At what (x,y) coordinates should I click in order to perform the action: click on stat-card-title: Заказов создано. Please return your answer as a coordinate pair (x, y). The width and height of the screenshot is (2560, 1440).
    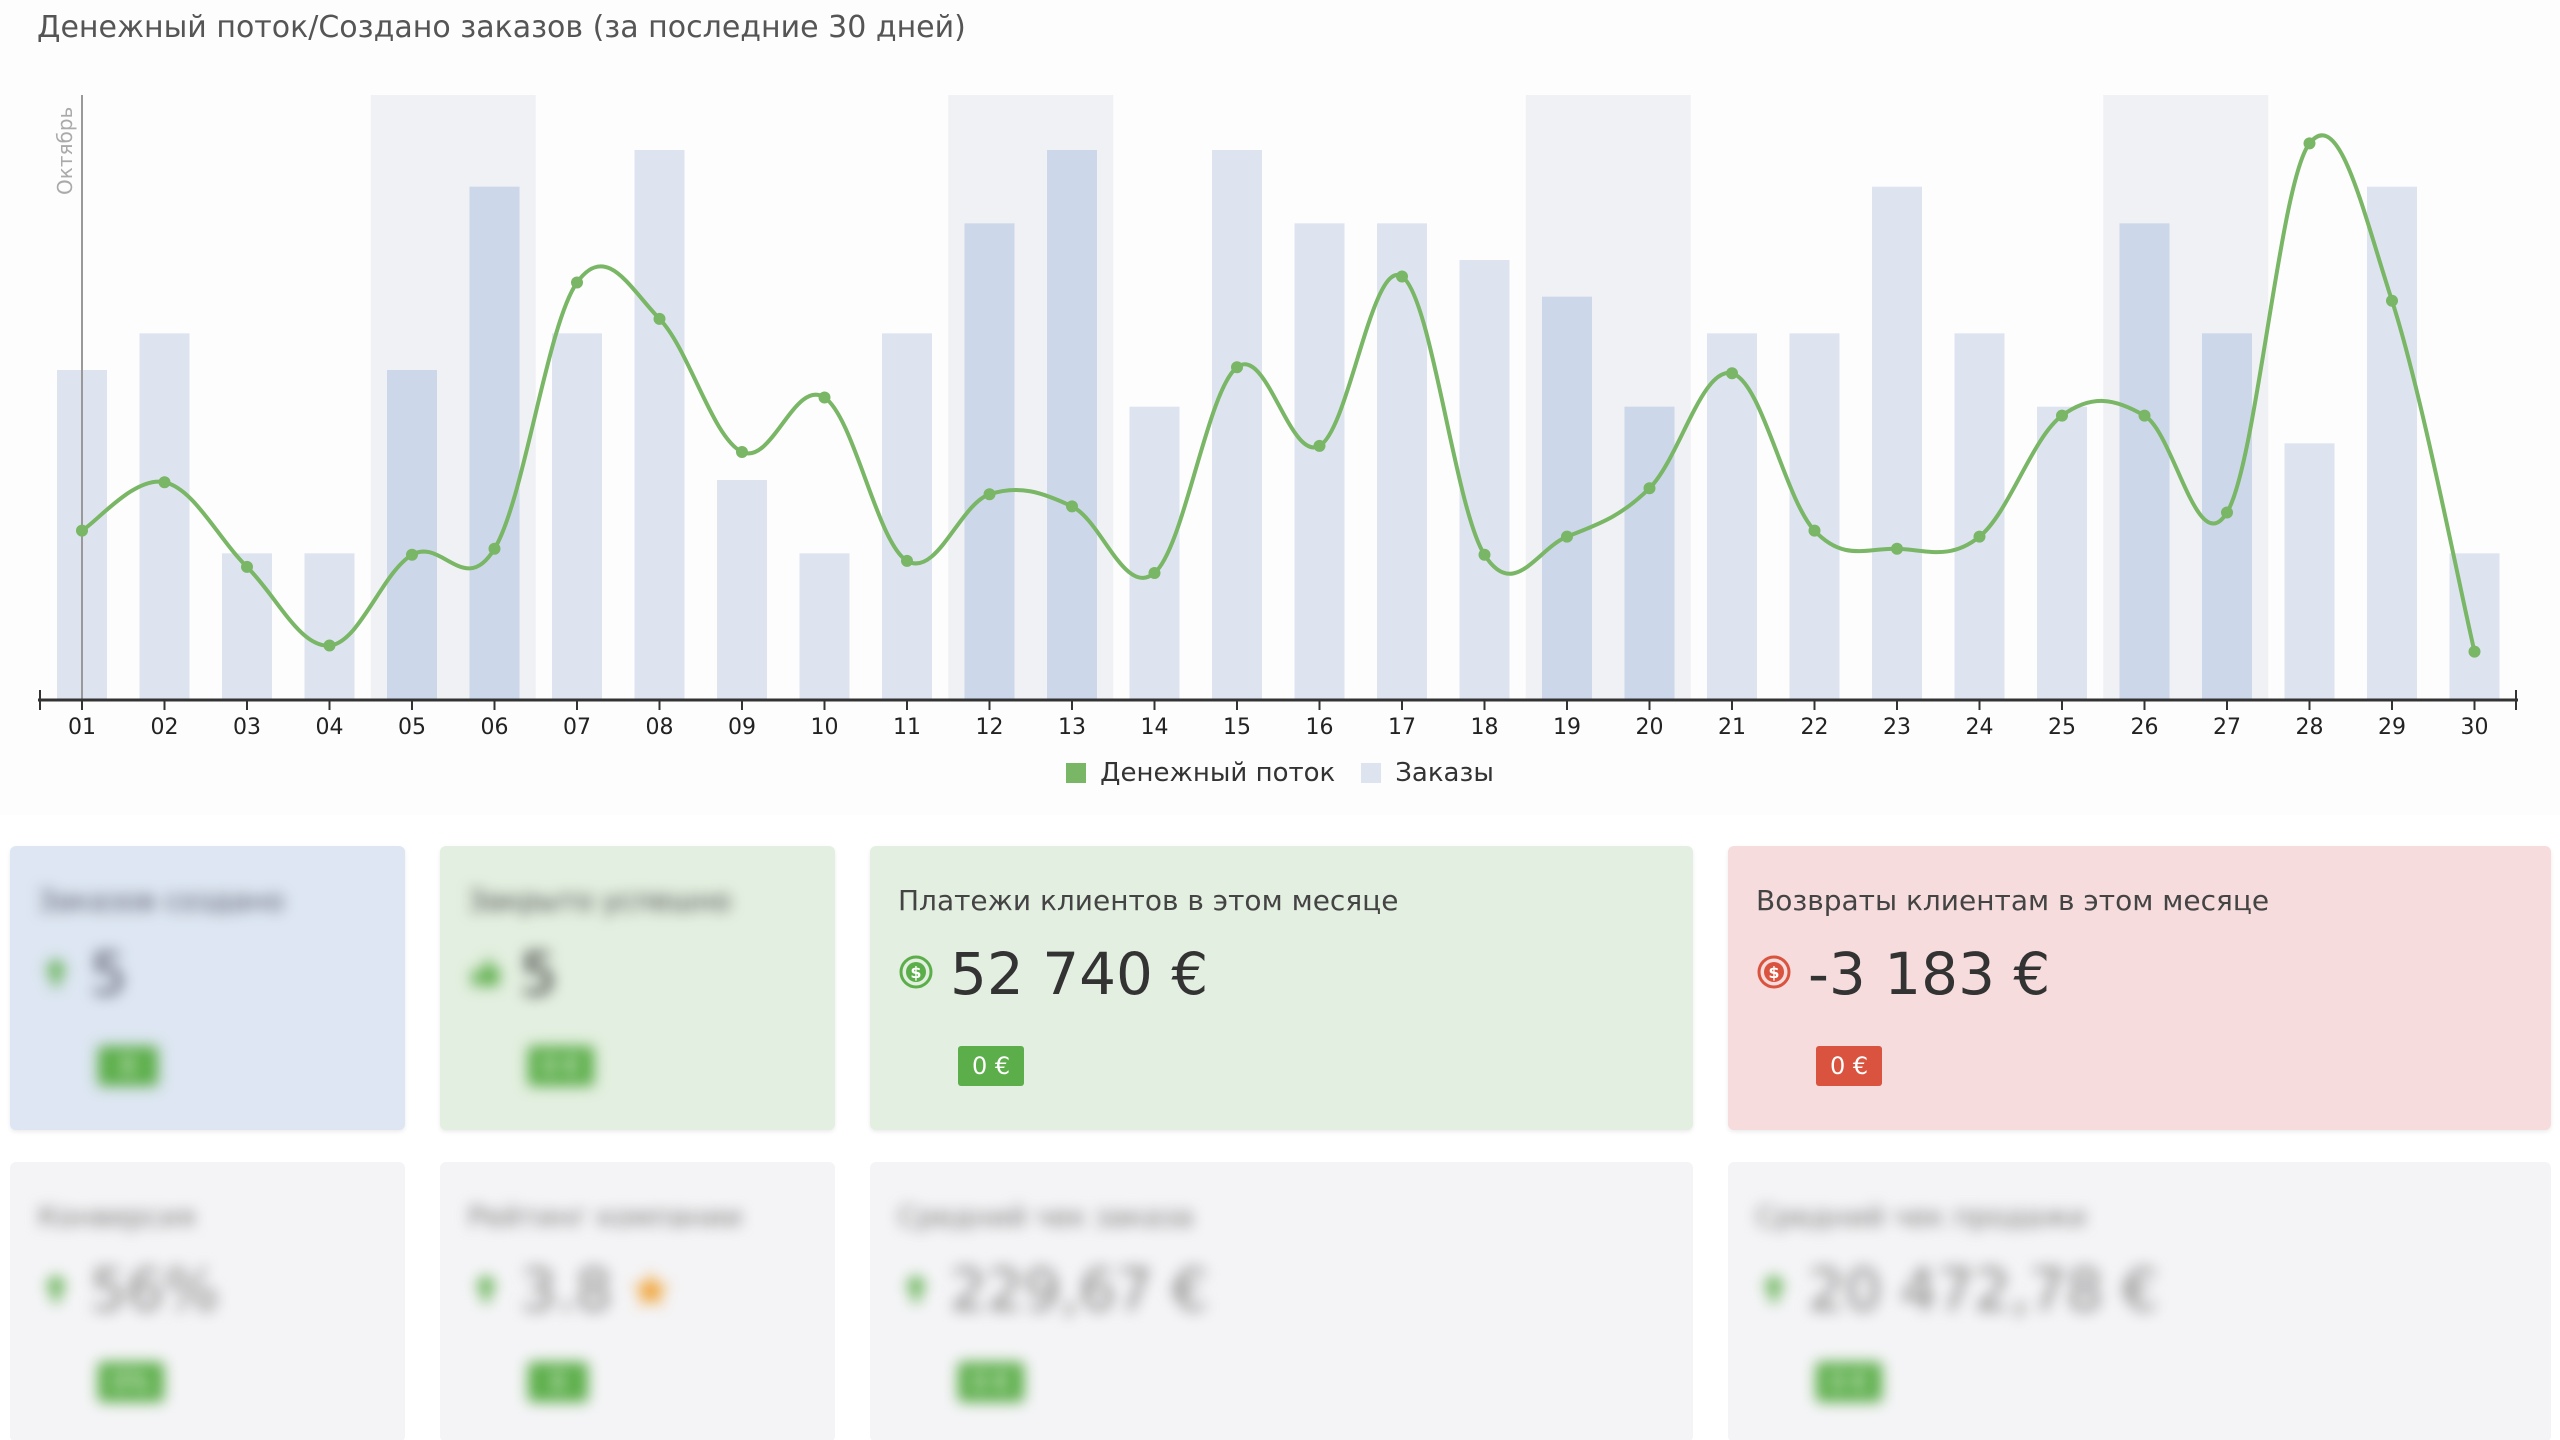
    Looking at the image, I should click on (161, 900).